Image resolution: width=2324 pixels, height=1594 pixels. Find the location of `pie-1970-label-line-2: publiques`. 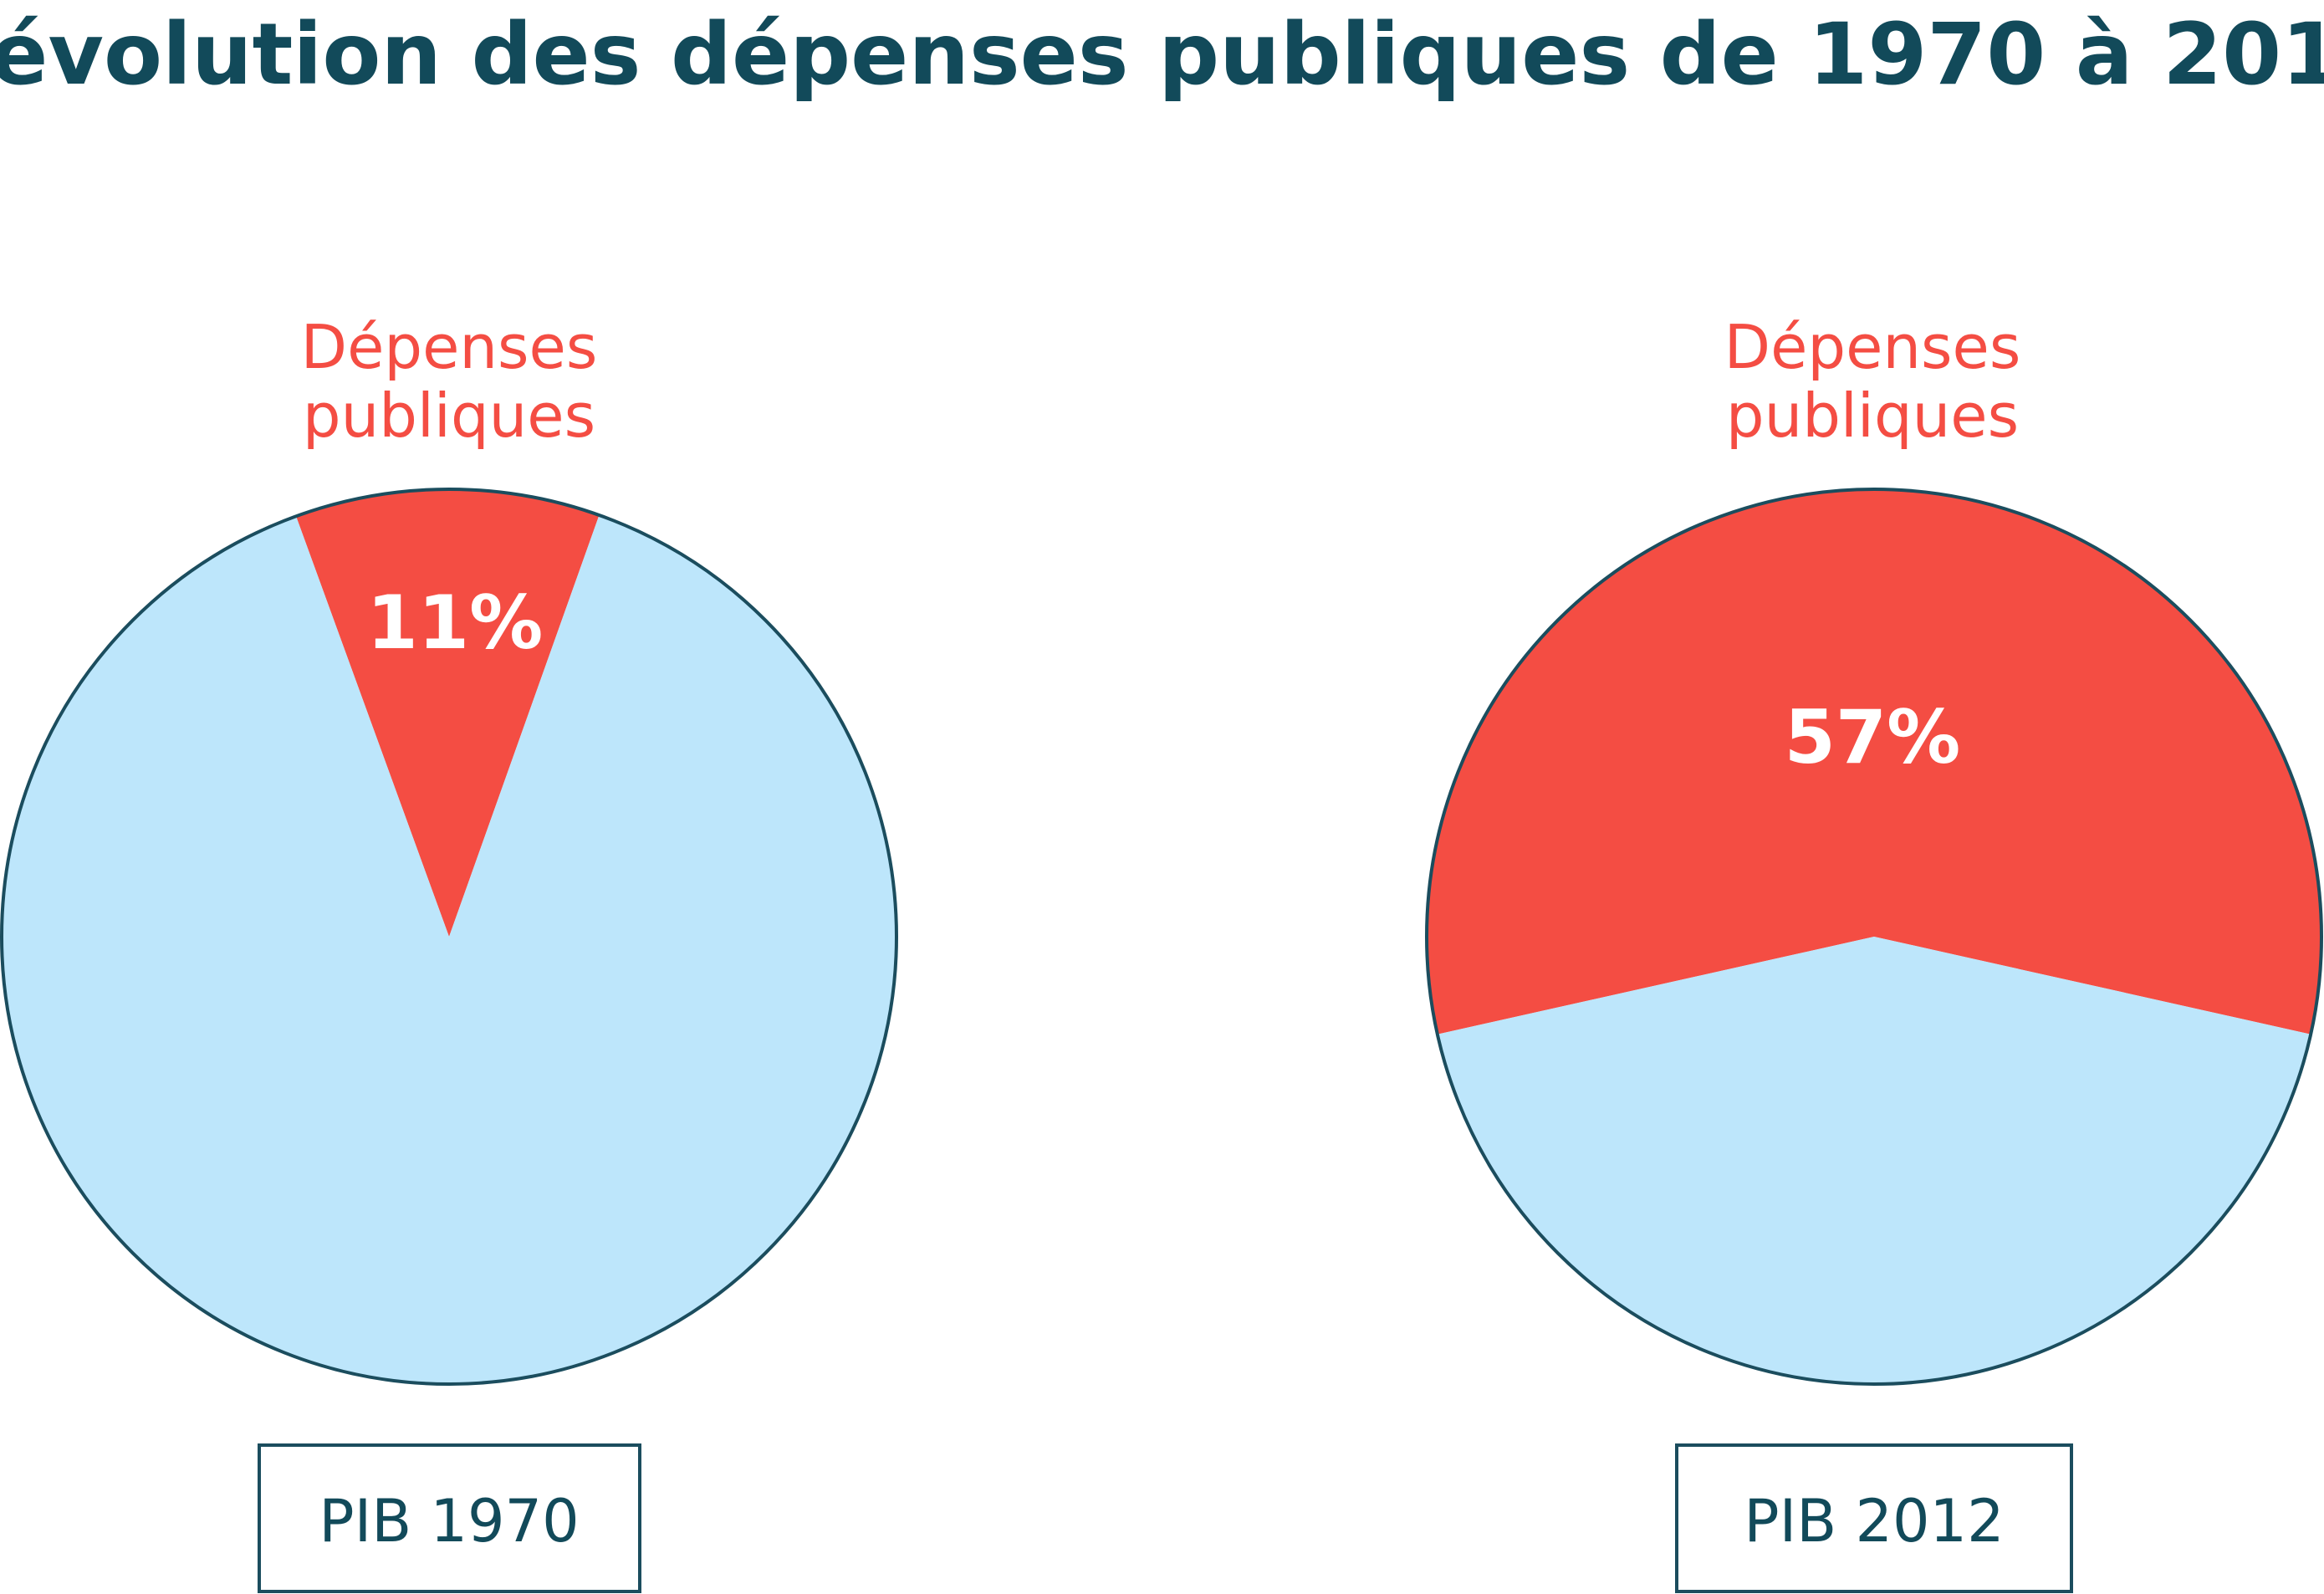

pie-1970-label-line-2: publiques is located at coordinates (449, 416).